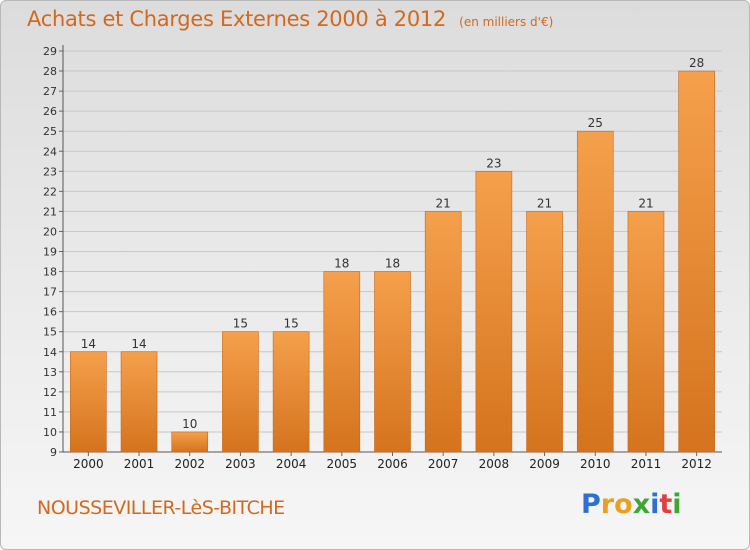 Image resolution: width=750 pixels, height=550 pixels. Describe the element at coordinates (240, 392) in the screenshot. I see `bar-2003` at that location.